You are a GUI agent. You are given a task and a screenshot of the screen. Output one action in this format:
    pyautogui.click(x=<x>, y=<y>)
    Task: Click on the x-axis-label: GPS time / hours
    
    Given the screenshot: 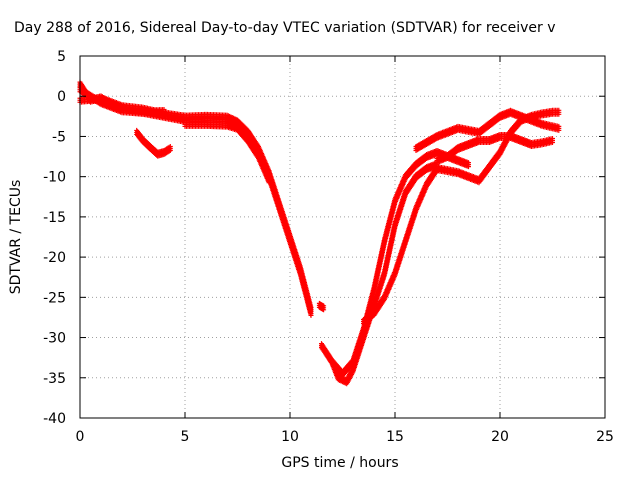 What is the action you would take?
    pyautogui.click(x=340, y=463)
    